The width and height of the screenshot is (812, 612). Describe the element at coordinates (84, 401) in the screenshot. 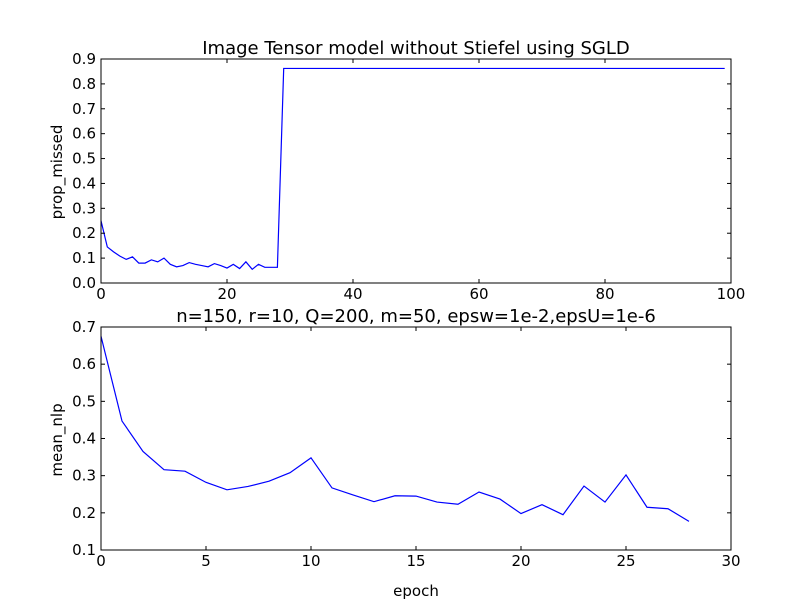

I see `bottom-y-tick-label: 0.5` at that location.